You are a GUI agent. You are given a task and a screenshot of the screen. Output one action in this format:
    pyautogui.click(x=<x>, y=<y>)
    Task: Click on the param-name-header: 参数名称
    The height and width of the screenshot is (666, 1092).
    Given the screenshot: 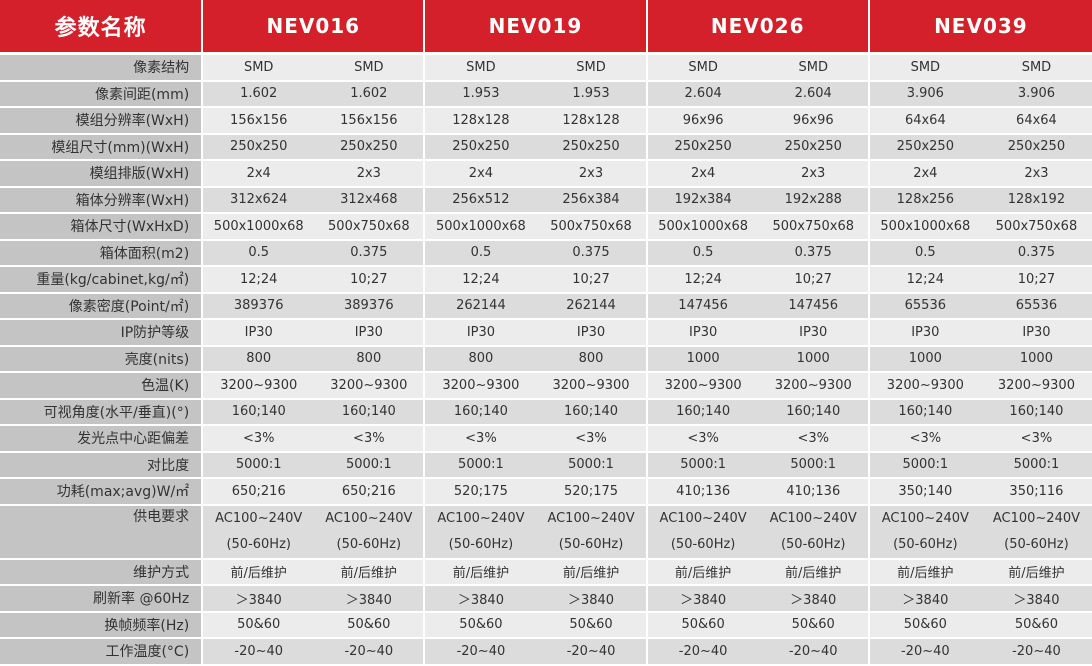 What is the action you would take?
    pyautogui.click(x=102, y=27)
    